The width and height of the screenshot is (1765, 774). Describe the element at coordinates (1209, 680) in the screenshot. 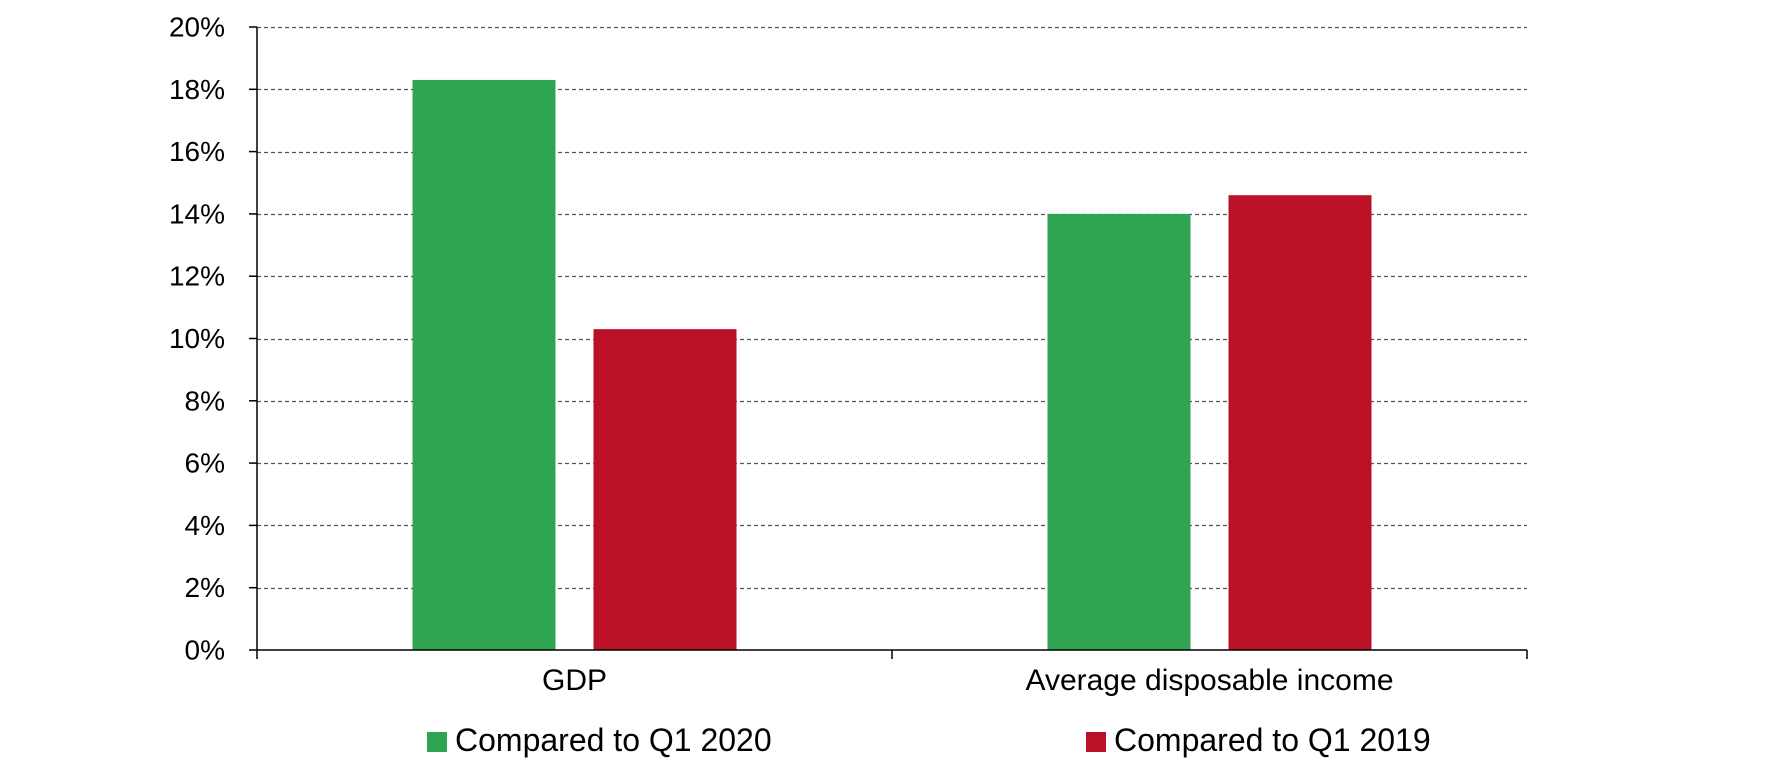

I see `x-category-label: Average disposable income` at that location.